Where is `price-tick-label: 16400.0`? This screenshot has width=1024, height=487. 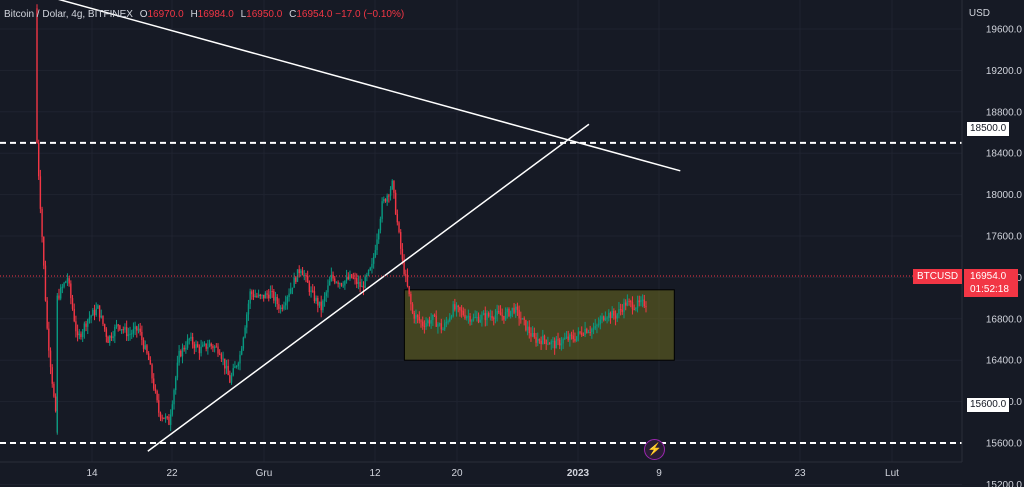
price-tick-label: 16400.0 is located at coordinates (1004, 361).